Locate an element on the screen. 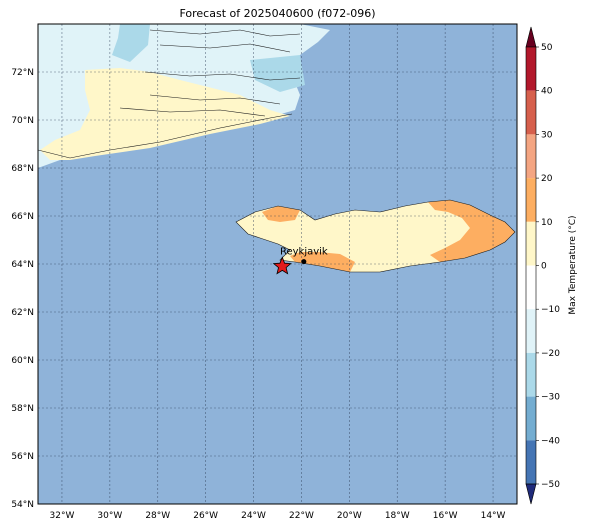 This screenshot has height=528, width=591. colorbar-tick-label: −40 is located at coordinates (550, 441).